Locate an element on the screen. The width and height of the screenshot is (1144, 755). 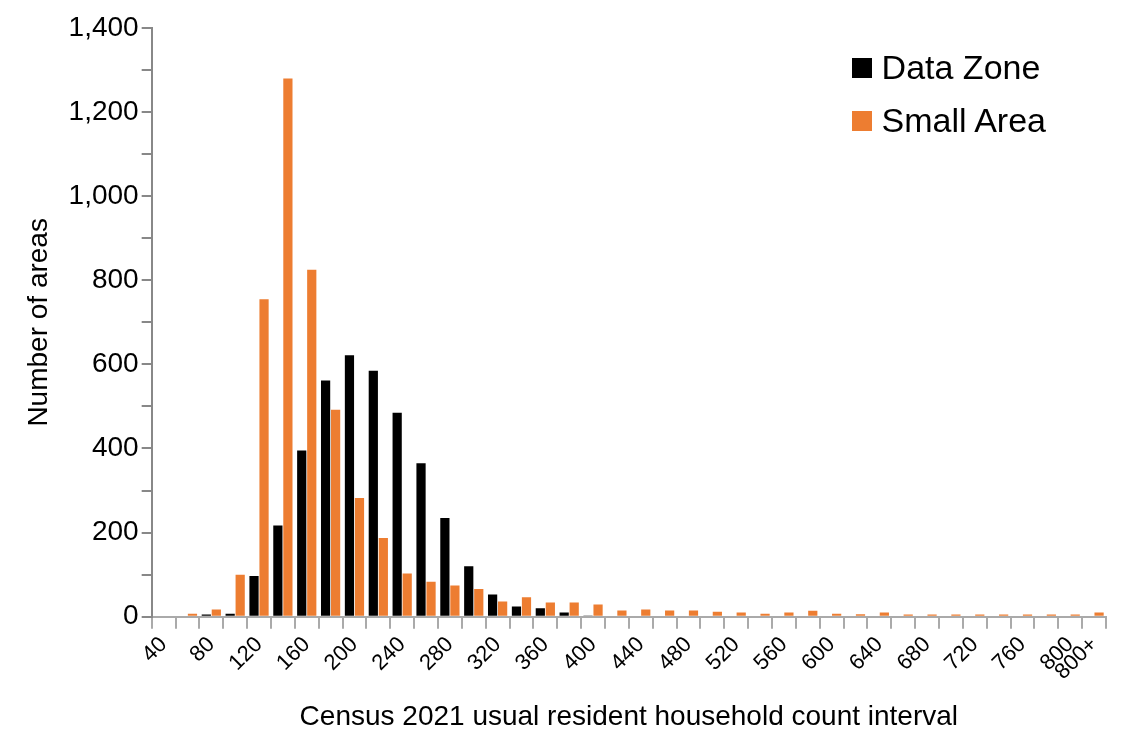
x-tick-label: 600 is located at coordinates (817, 653).